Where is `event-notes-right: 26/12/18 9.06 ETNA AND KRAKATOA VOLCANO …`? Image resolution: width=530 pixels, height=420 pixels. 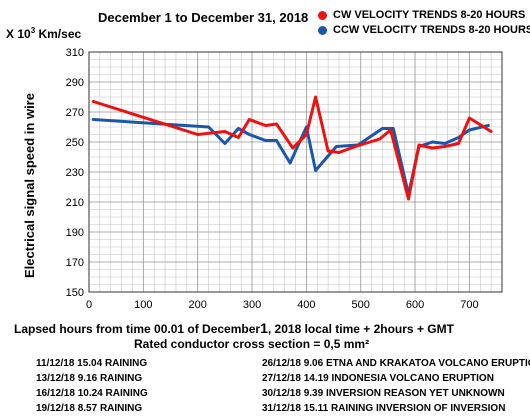
event-notes-right: 26/12/18 9.06 ETNA AND KRAKATOA VOLCANO … is located at coordinates (396, 386).